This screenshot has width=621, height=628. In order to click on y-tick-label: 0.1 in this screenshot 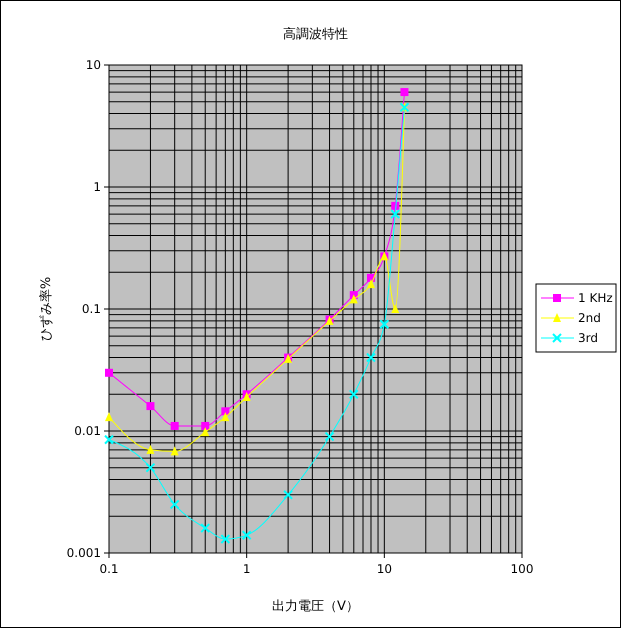, I will do `click(91, 309)`.